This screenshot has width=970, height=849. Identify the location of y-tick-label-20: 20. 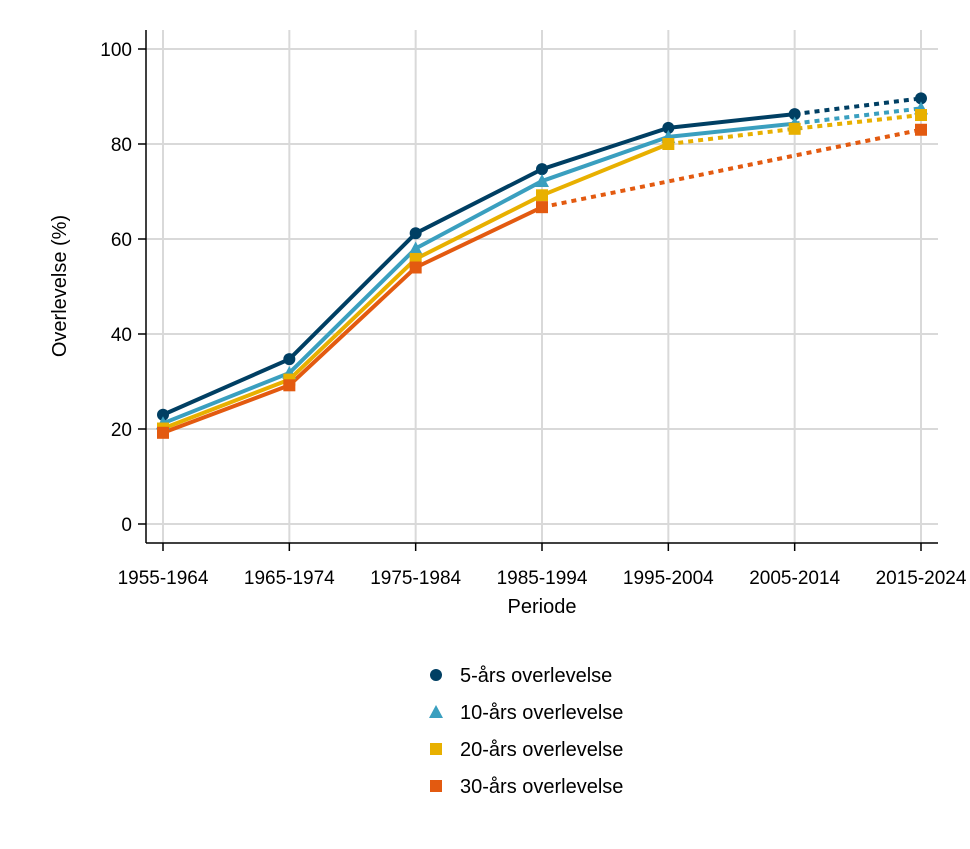
(121, 430).